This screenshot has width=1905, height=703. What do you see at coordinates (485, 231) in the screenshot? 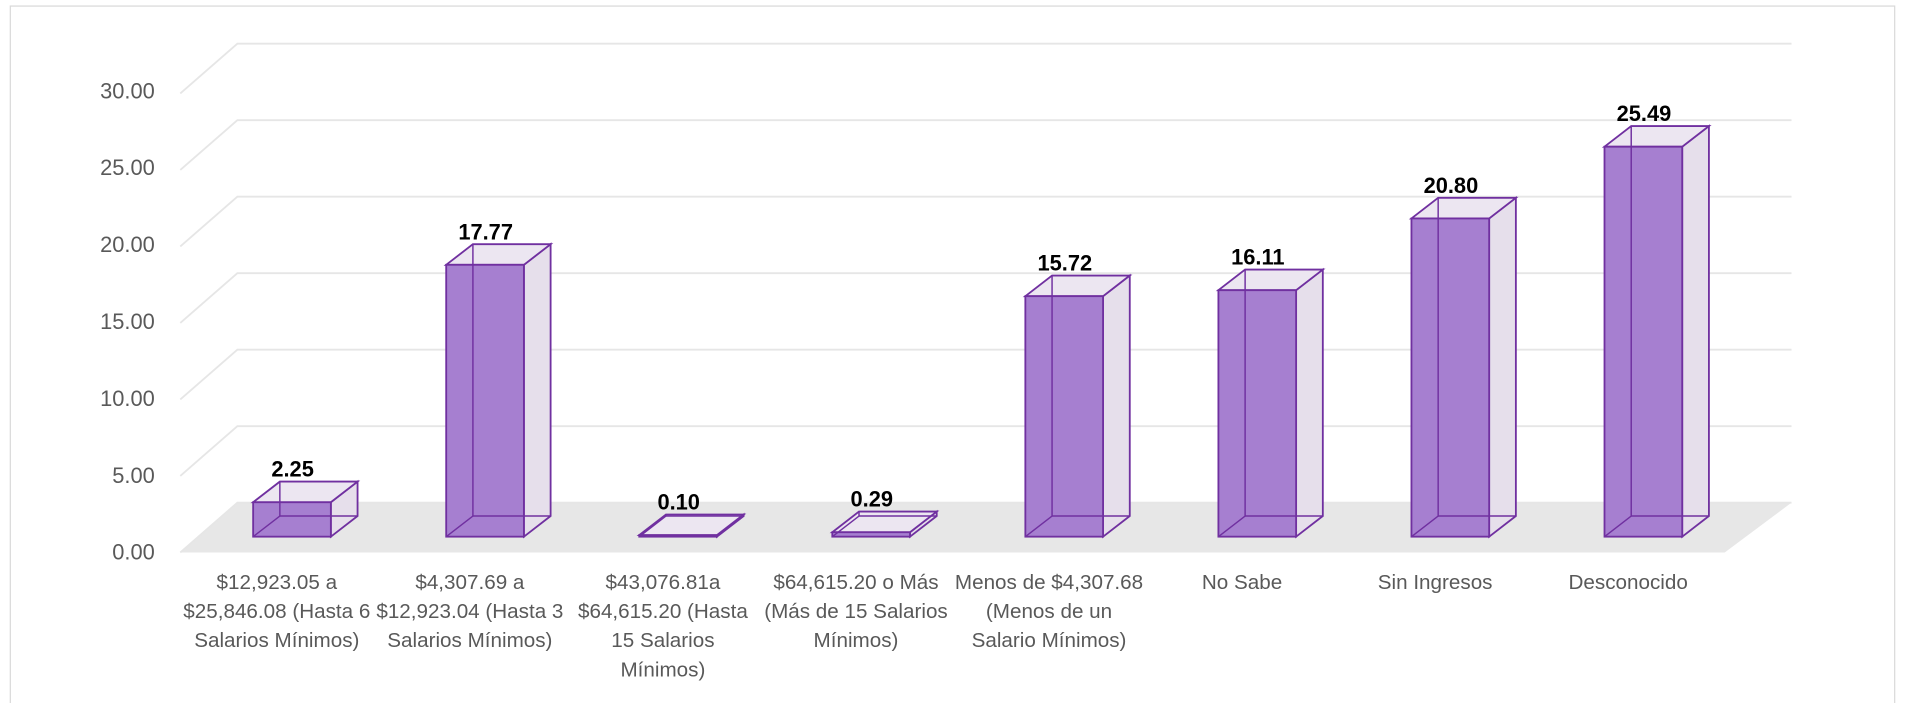
I see `value-label: 17.77` at bounding box center [485, 231].